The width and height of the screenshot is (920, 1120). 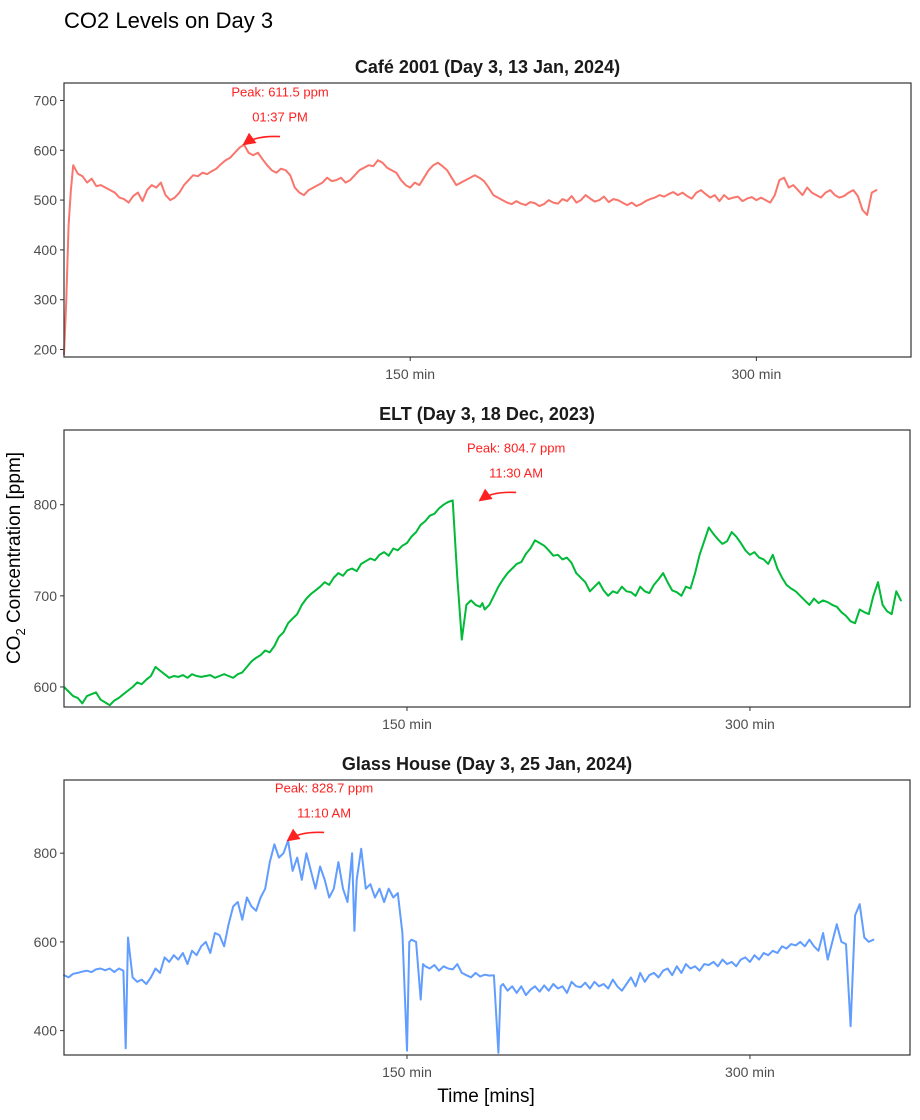 I want to click on panel-title: Café 2001 (Day 3, 13 Jan, 2024), so click(x=487, y=67).